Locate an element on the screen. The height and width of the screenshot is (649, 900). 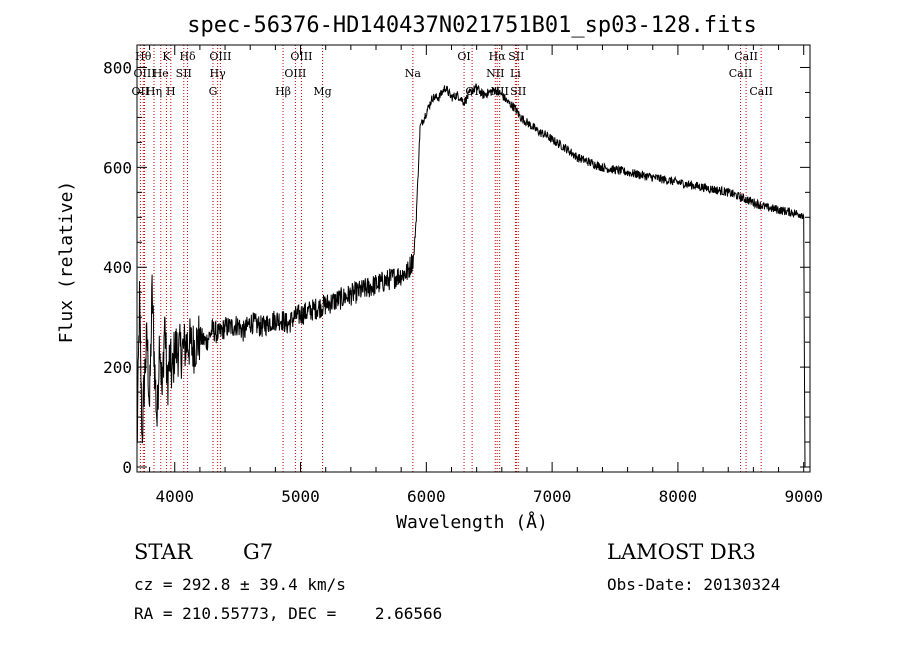
emission-line-label: K is located at coordinates (166, 56).